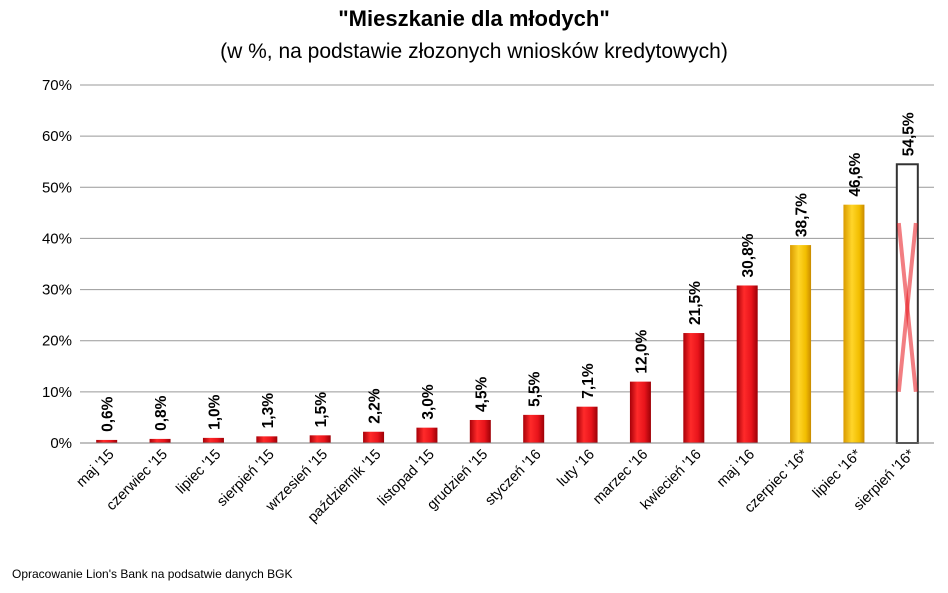 The width and height of the screenshot is (948, 593). I want to click on chart-title: "Mieszkanie dla młodych", so click(474, 18).